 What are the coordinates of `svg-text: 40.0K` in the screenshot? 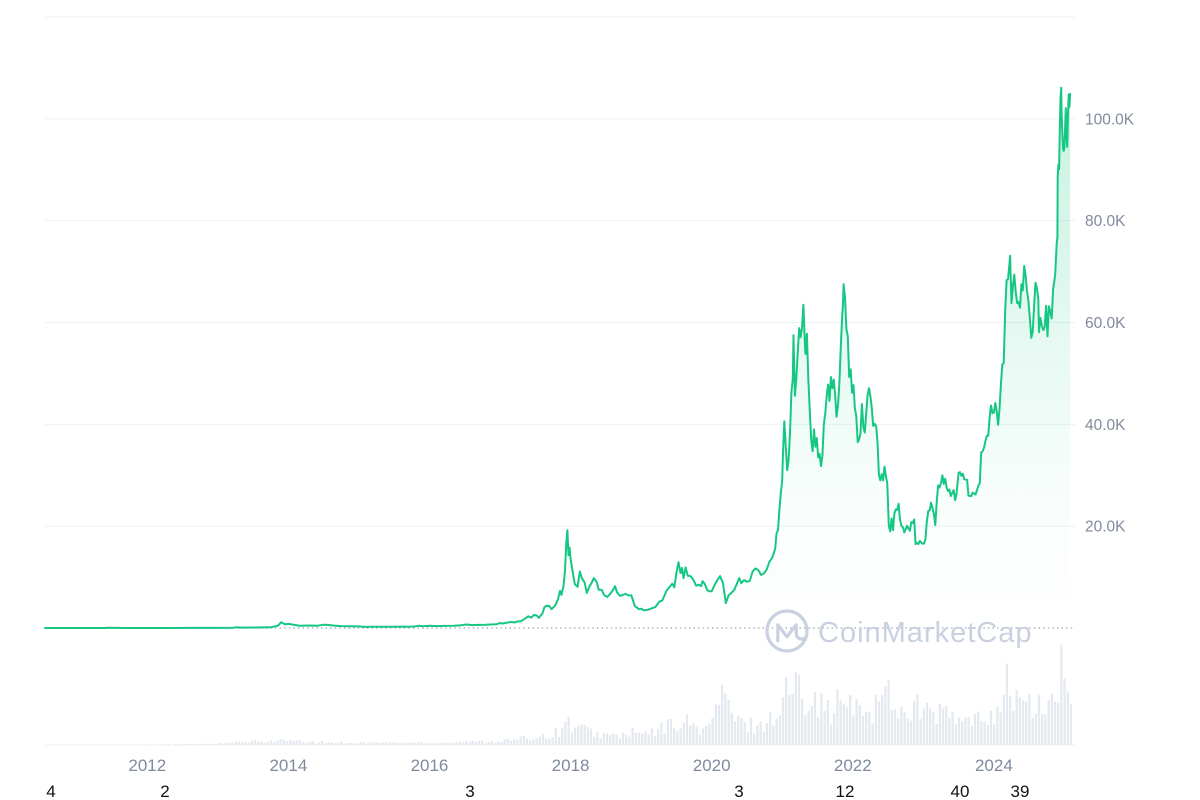 It's located at (1105, 425).